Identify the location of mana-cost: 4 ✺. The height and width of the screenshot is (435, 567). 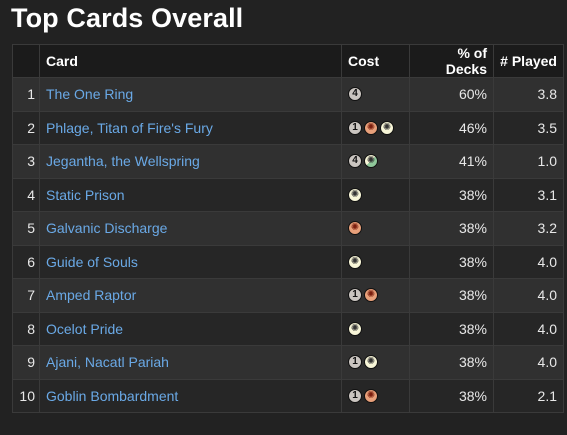
(375, 161).